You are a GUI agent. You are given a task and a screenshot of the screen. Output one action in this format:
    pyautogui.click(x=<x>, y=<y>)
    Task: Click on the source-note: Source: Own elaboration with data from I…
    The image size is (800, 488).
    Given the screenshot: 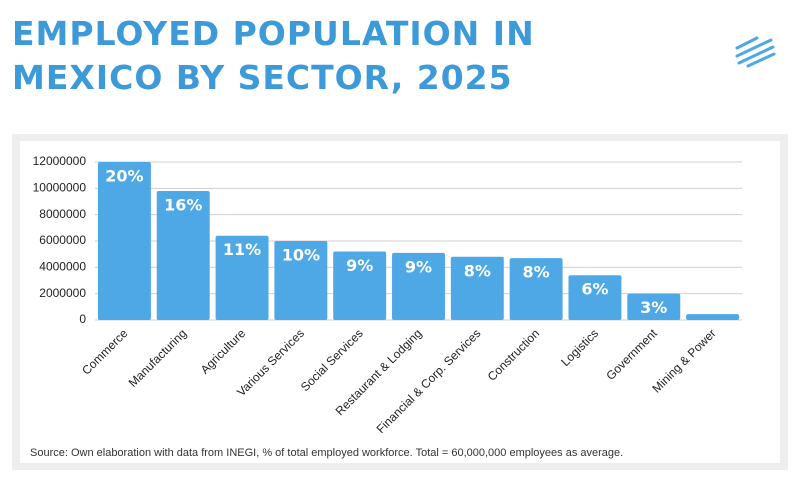 What is the action you would take?
    pyautogui.click(x=326, y=453)
    